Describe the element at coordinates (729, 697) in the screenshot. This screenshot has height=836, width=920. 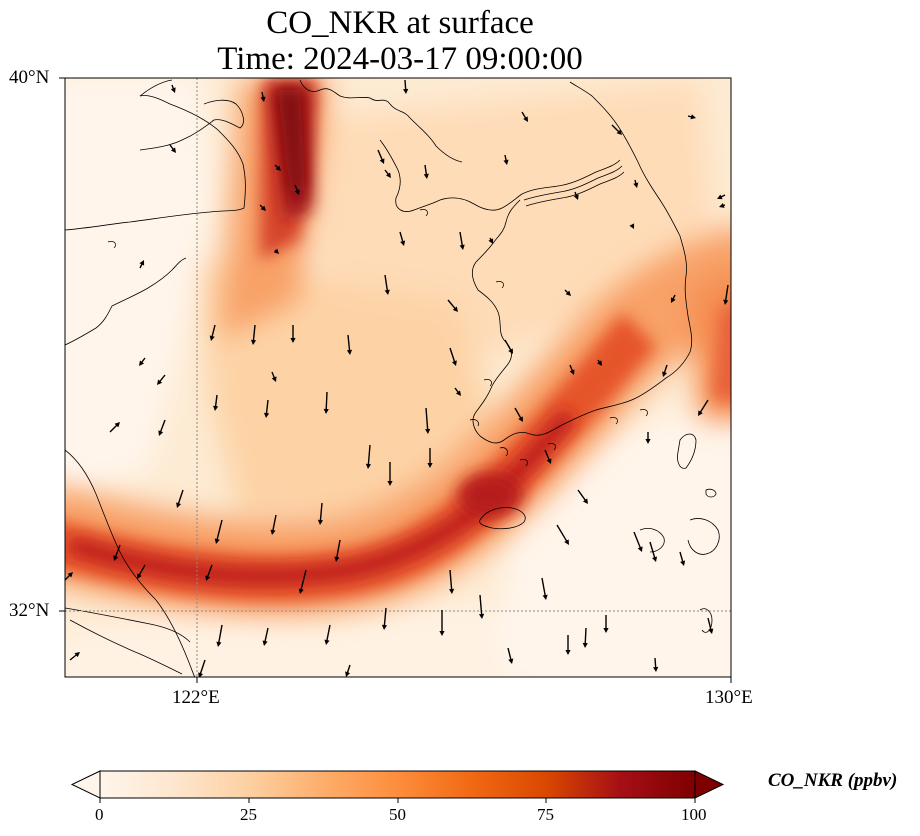
I see `lon-label-130e: 130°E` at that location.